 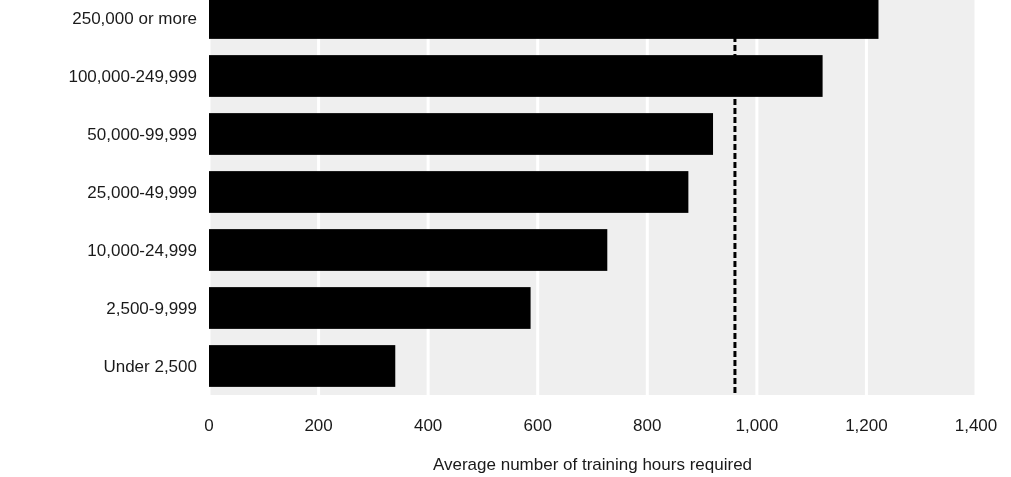 What do you see at coordinates (142, 134) in the screenshot?
I see `y-tick-label: 50,000-99,999` at bounding box center [142, 134].